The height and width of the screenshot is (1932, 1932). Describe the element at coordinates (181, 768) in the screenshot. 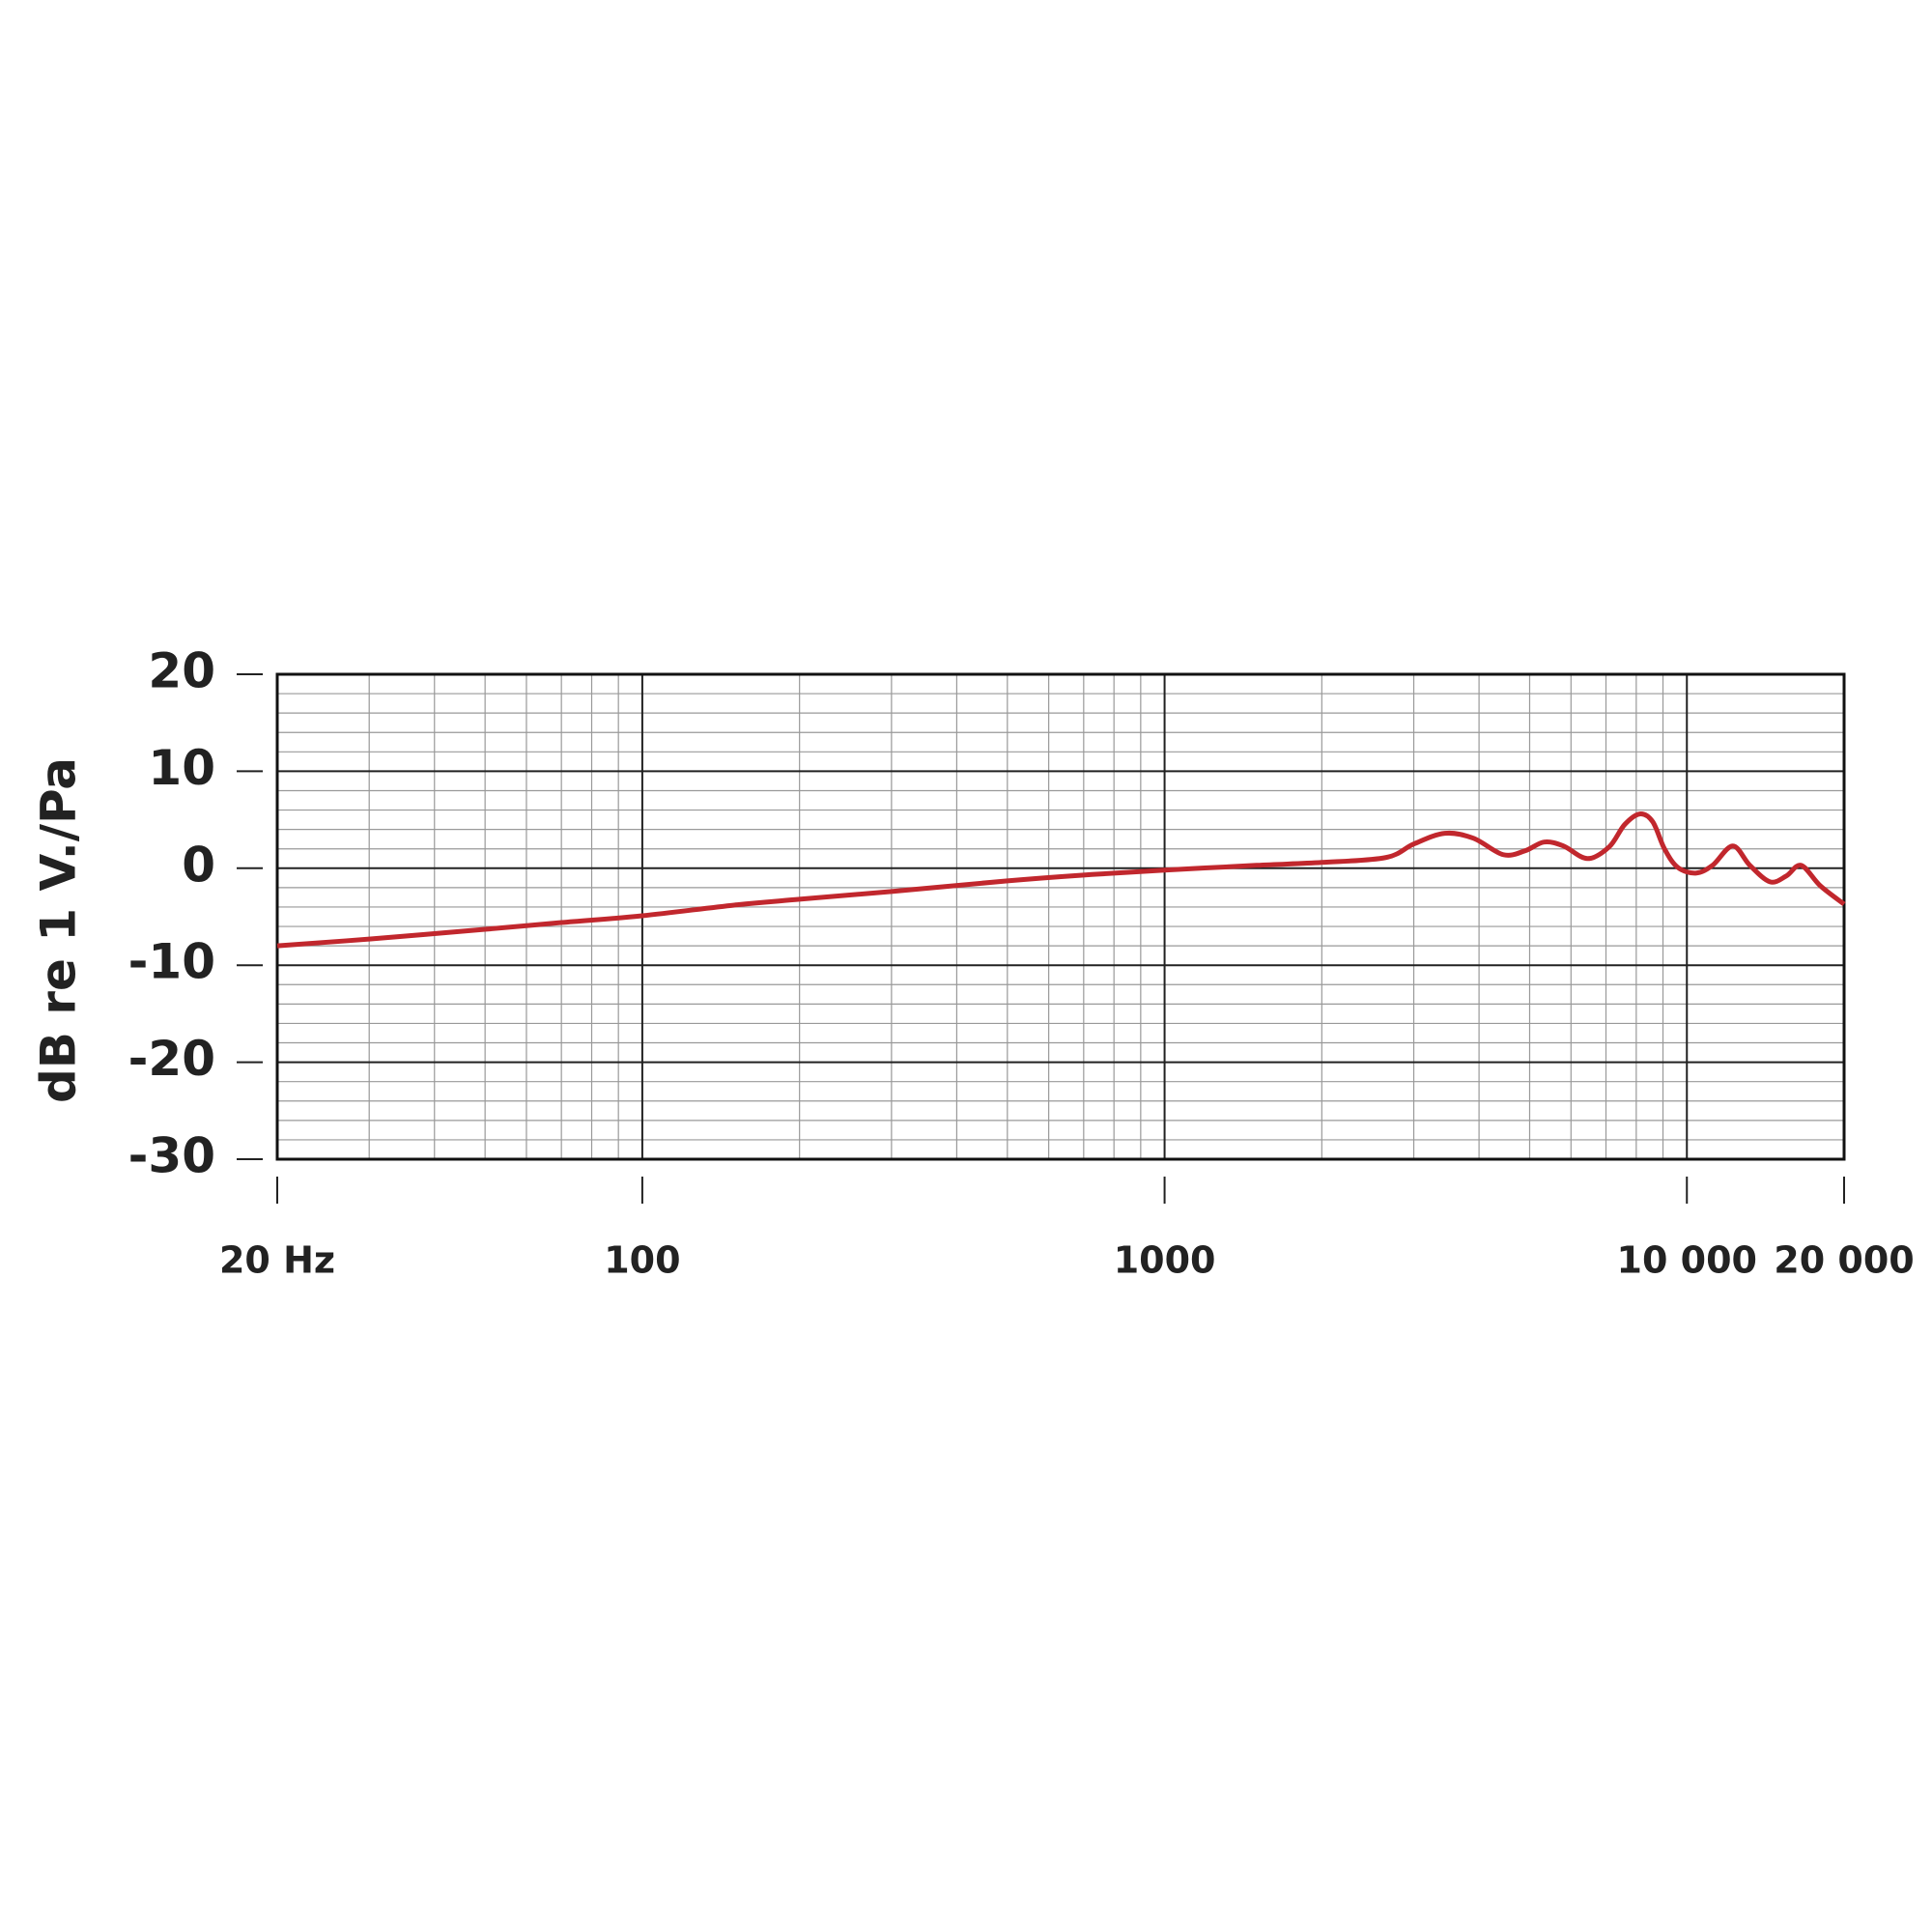

I see `y-tick-label: 10` at that location.